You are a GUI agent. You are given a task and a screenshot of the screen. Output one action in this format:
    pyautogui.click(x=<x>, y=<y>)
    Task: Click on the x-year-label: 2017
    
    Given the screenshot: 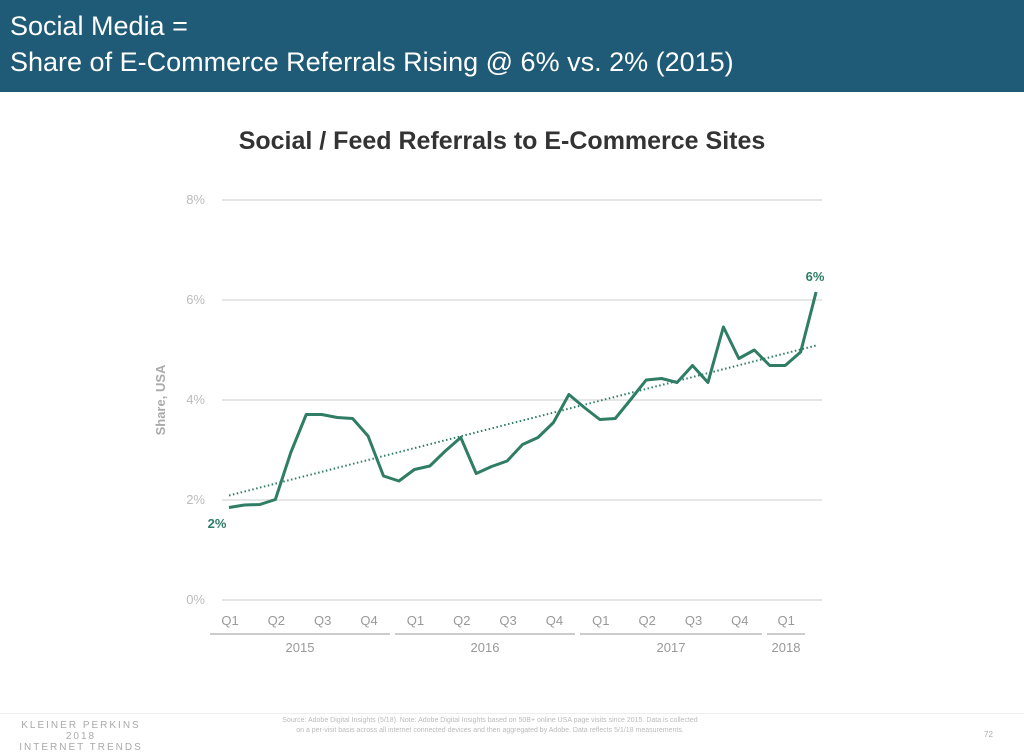 What is the action you would take?
    pyautogui.click(x=671, y=647)
    